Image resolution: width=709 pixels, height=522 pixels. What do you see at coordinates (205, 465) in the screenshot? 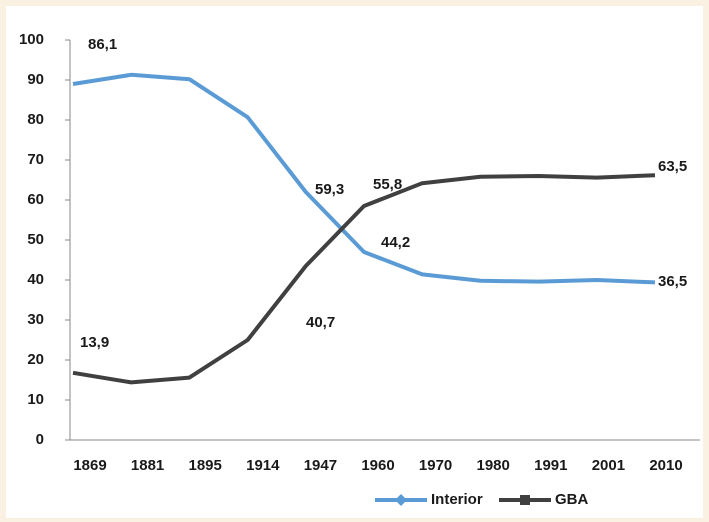
I see `x-tick-label: 1895` at bounding box center [205, 465].